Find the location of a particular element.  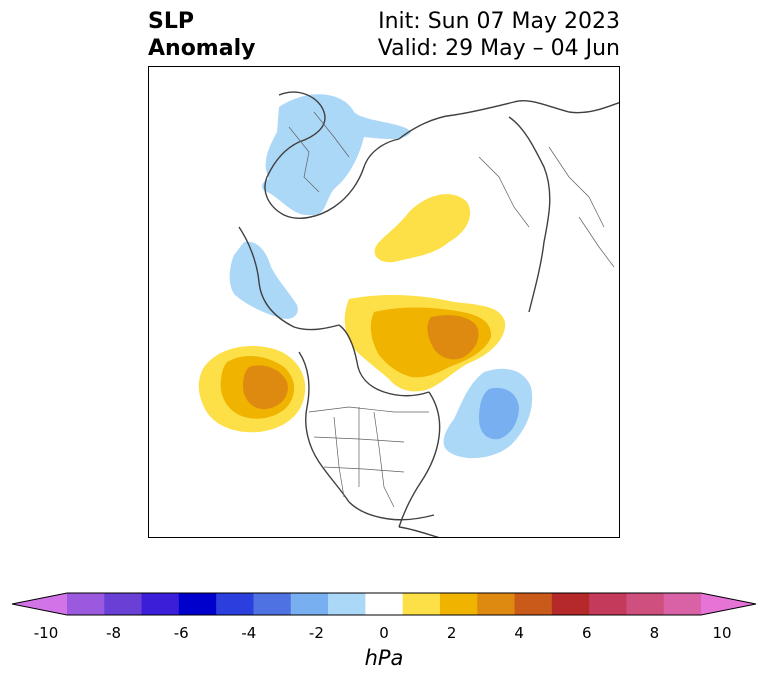

colorbar-tick-label: -4 is located at coordinates (249, 633).